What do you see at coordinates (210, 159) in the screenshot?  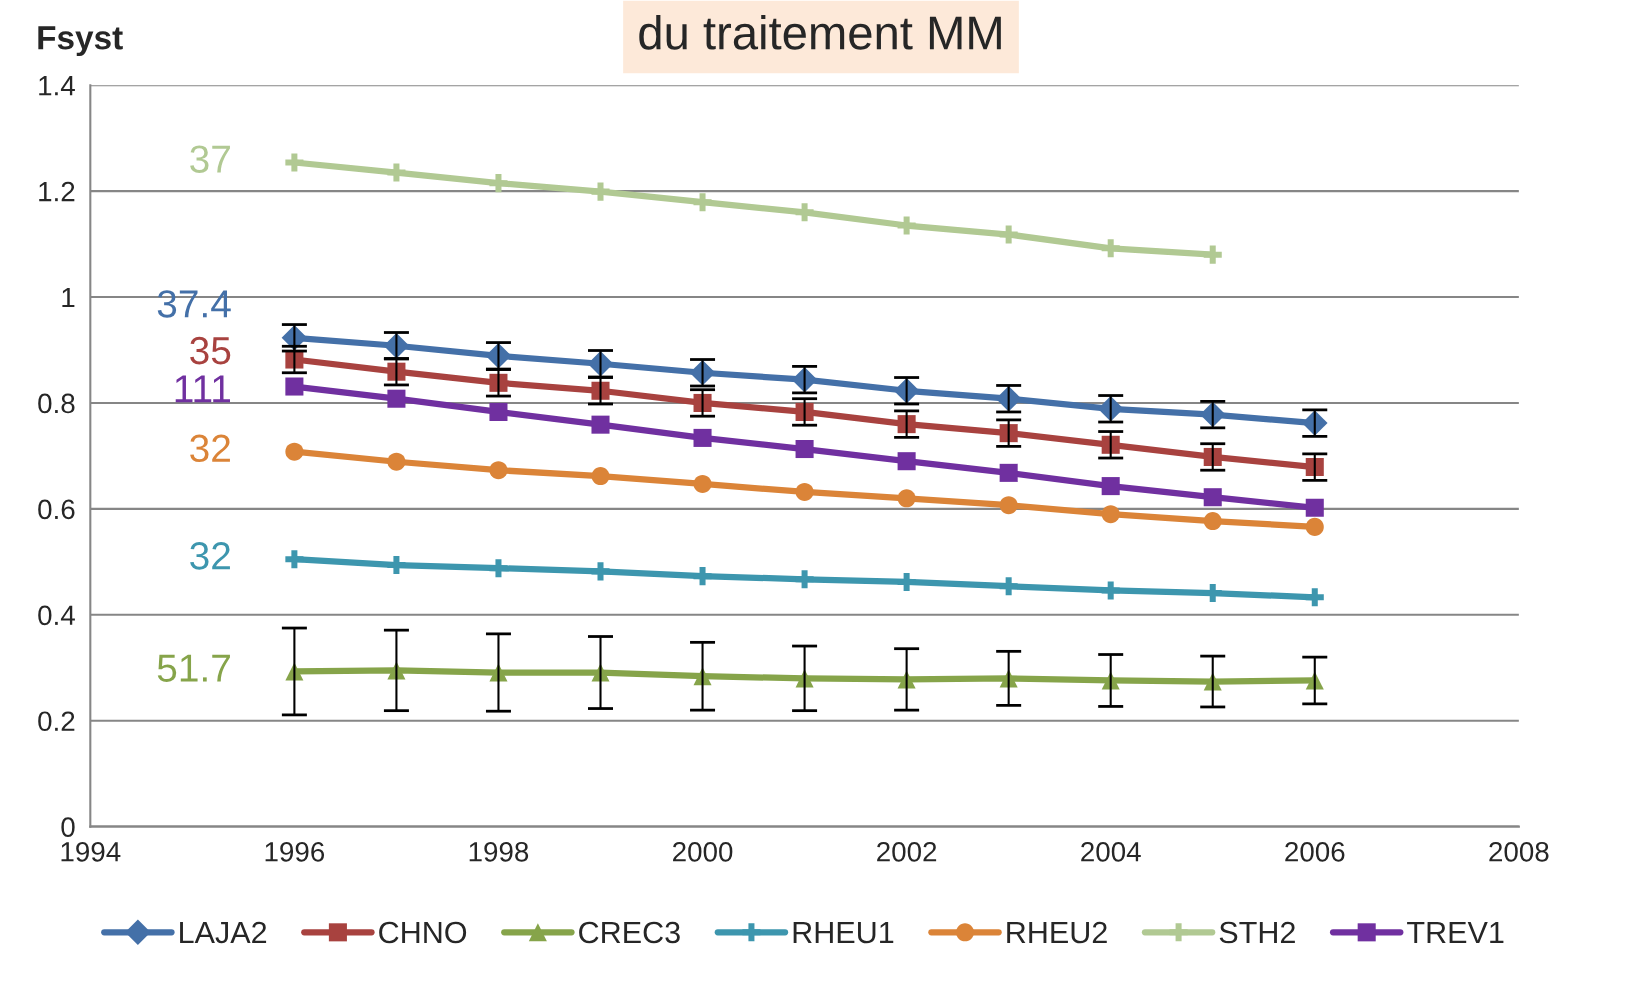 I see `annotation: 37` at bounding box center [210, 159].